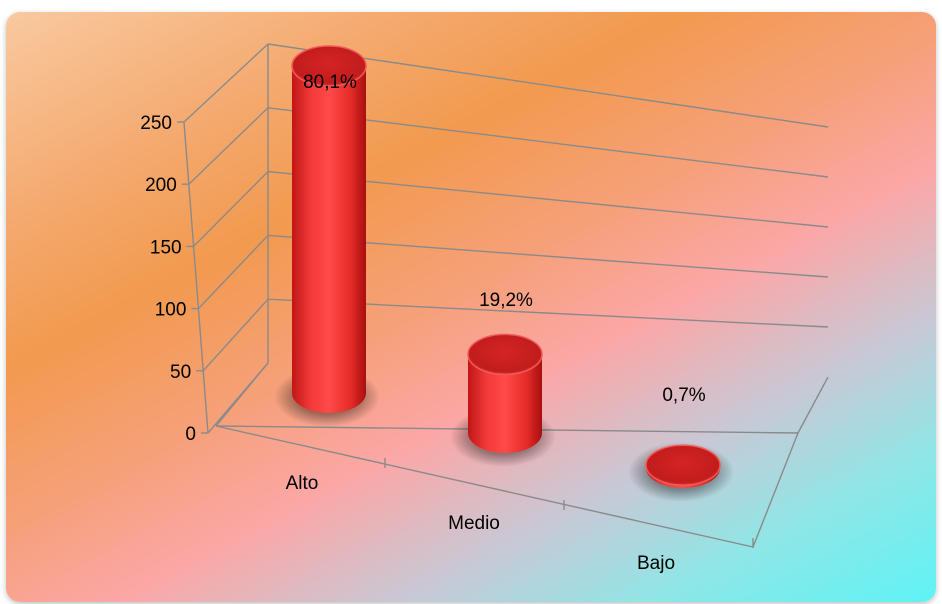 This screenshot has height=604, width=942. I want to click on y-tick-label: 50, so click(180, 372).